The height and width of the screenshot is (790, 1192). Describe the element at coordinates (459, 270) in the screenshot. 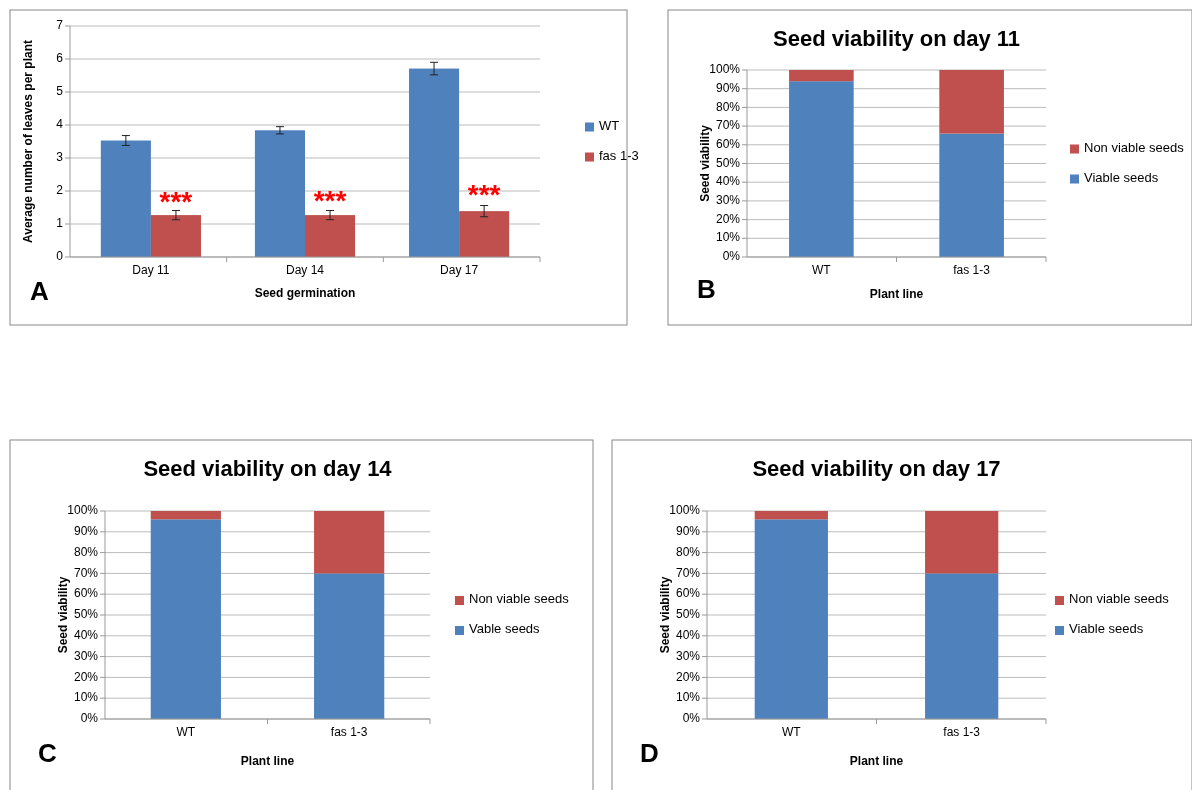

I see `x-tick-label: Day 17` at that location.